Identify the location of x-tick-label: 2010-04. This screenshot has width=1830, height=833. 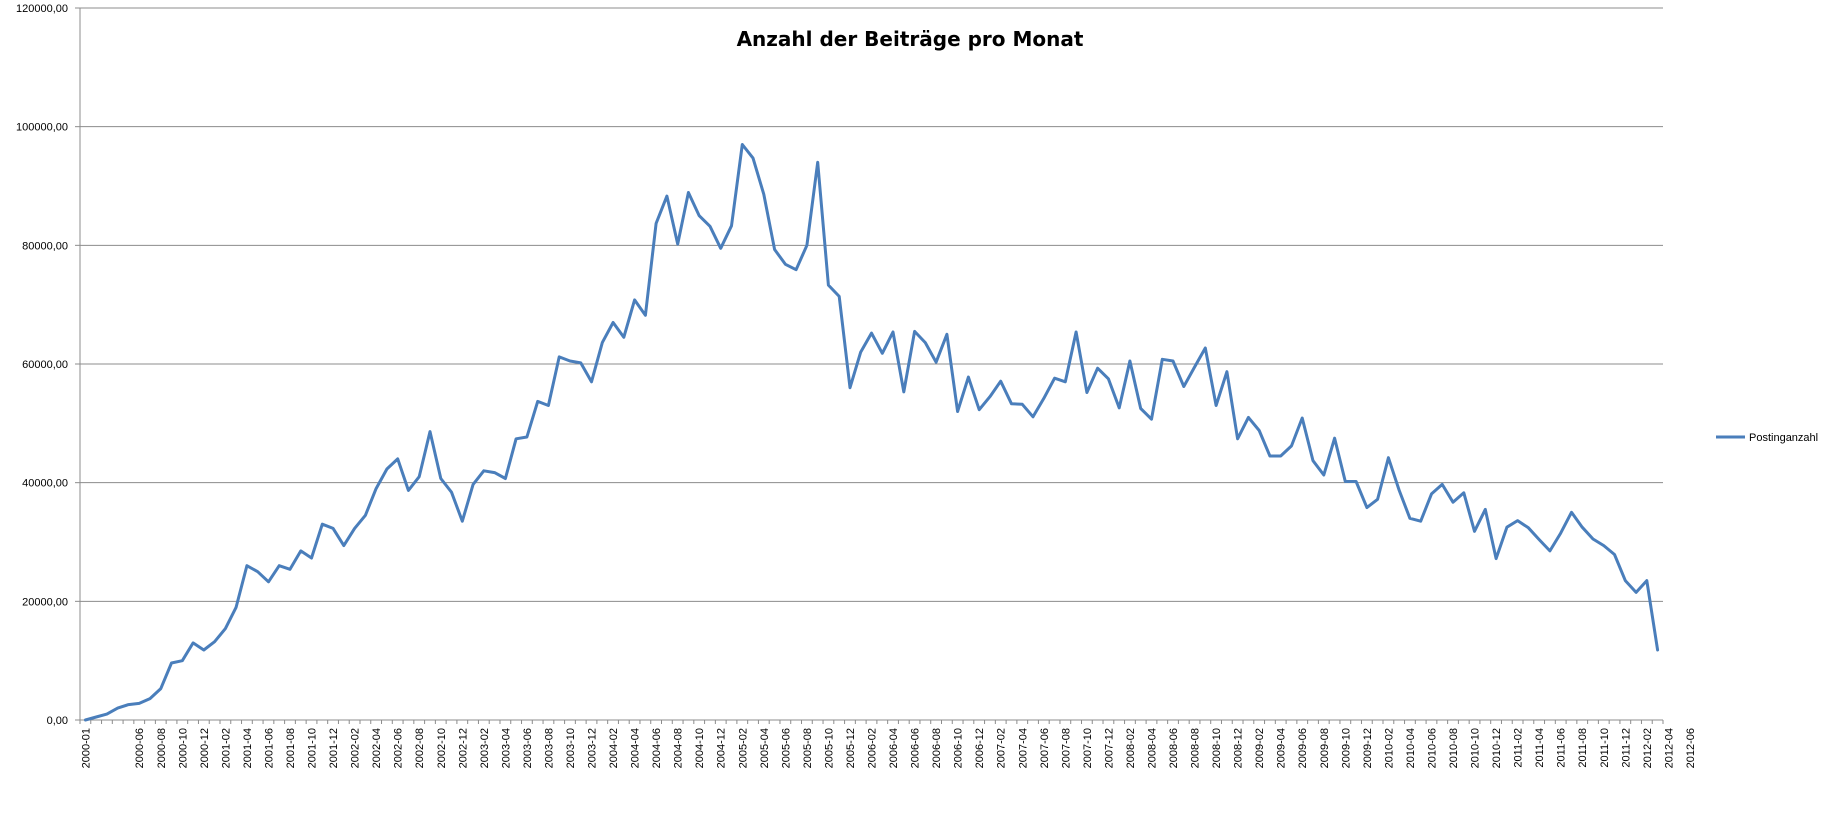
(1411, 748).